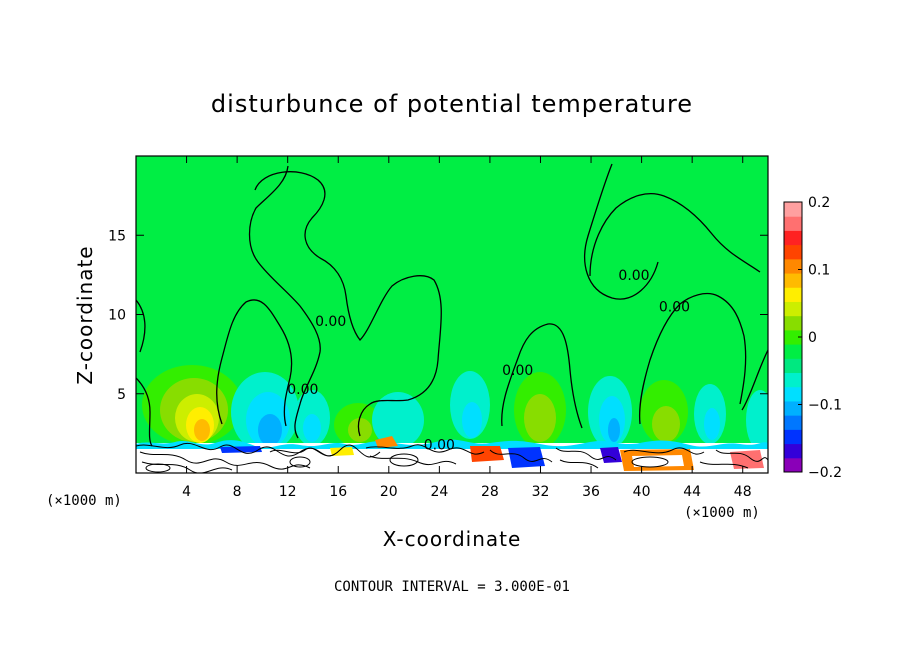 The height and width of the screenshot is (654, 904). Describe the element at coordinates (85, 314) in the screenshot. I see `y-axis-title: Z-coordinate` at that location.